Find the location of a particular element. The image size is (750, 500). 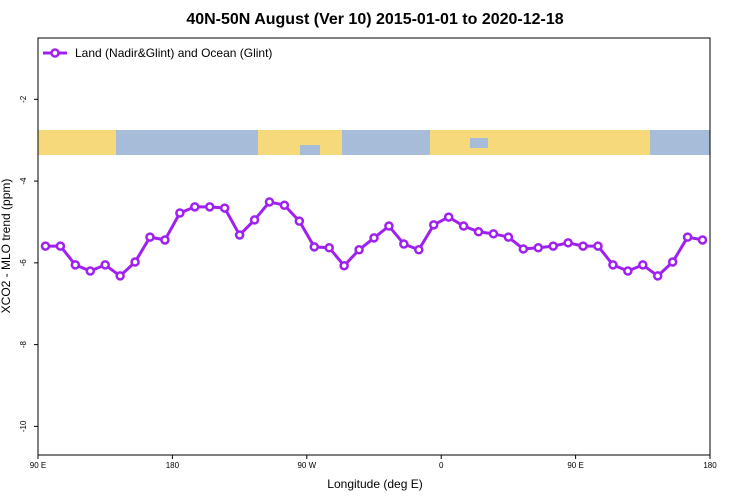

x-tick-label: 0 is located at coordinates (441, 465).